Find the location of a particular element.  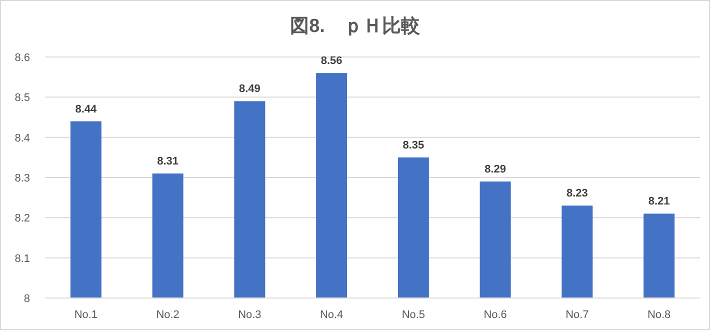

x-tick-label: No.6 is located at coordinates (495, 315).